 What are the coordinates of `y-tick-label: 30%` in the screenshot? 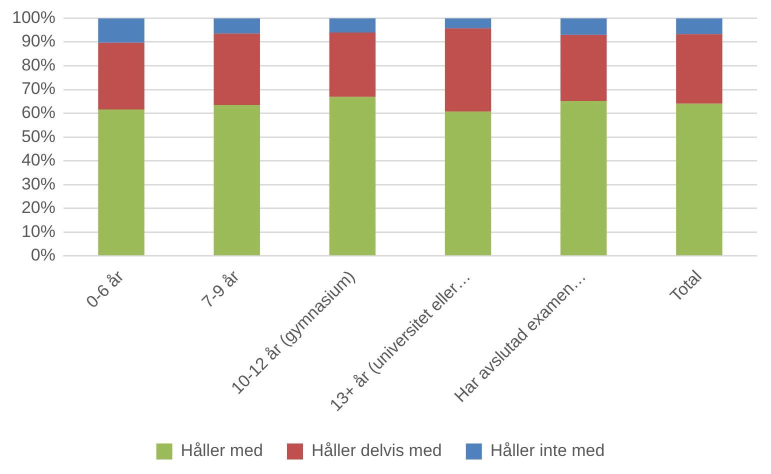 It's located at (38, 184).